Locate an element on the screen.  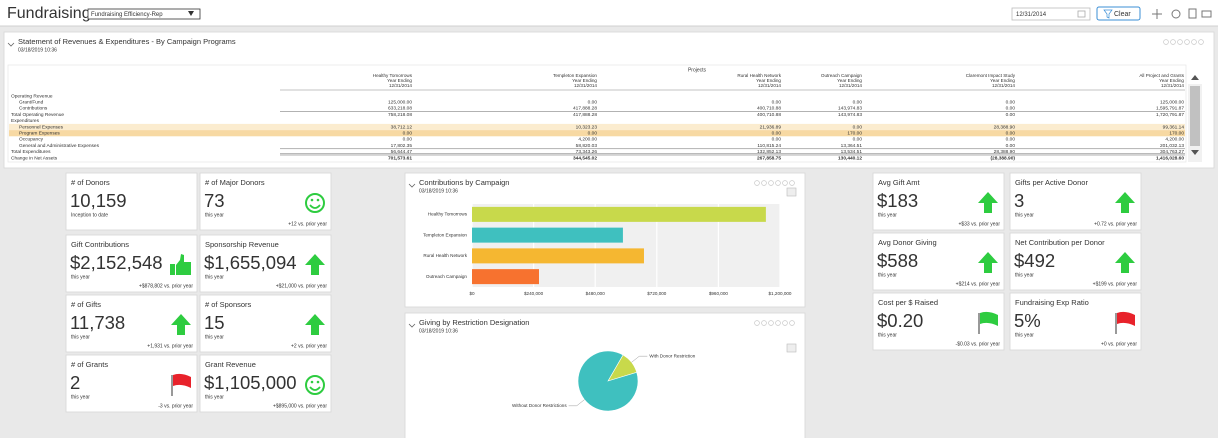
report-dropdown is located at coordinates (144, 14).